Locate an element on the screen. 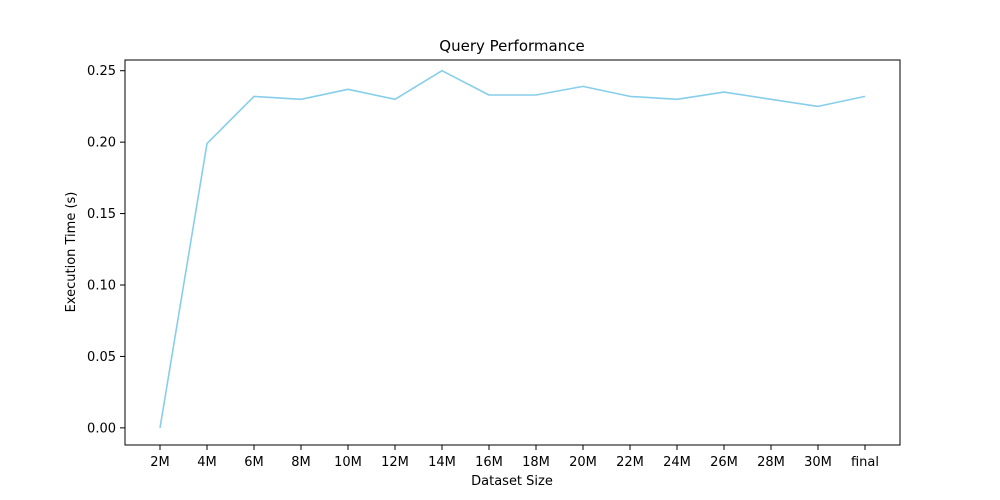 The image size is (1000, 500). x-tick-label: final is located at coordinates (865, 462).